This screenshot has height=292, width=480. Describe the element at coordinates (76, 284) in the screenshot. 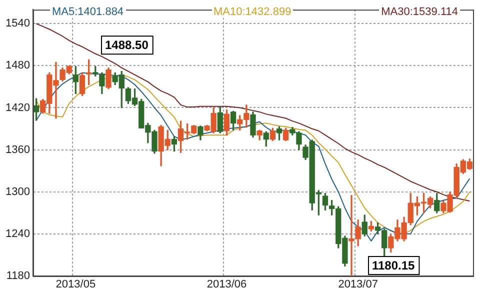

I see `x-tick-label: 2013/05` at that location.